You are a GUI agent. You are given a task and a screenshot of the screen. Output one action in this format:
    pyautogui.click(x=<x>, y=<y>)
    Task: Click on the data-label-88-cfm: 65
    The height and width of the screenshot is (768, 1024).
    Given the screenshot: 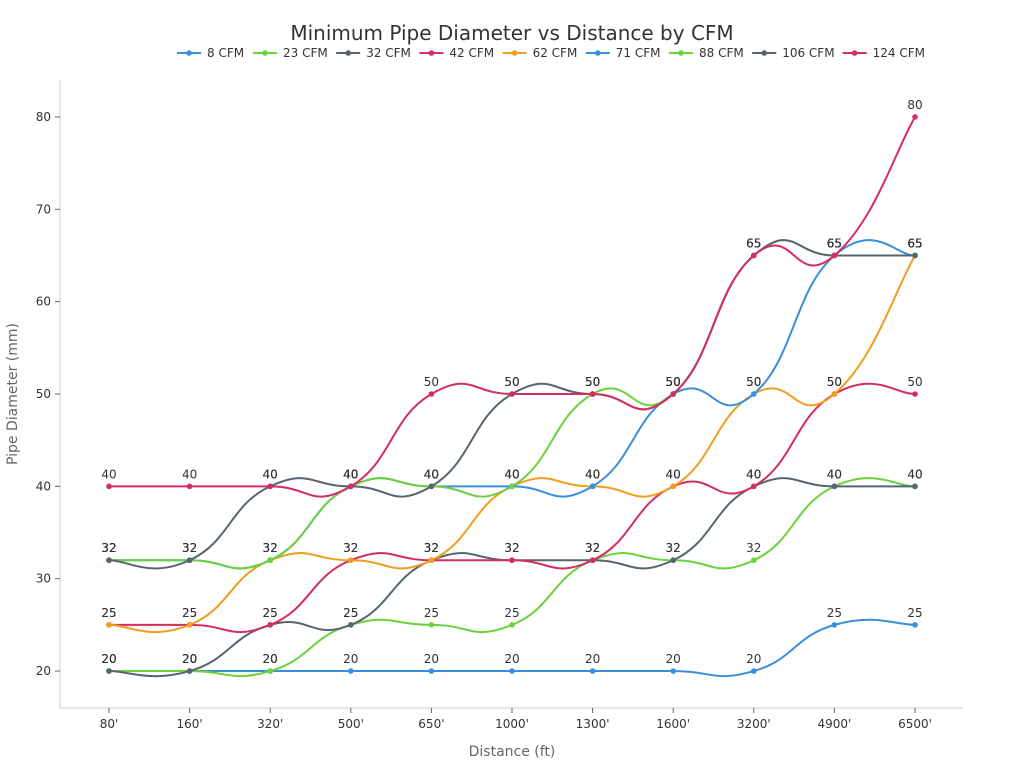 What is the action you would take?
    pyautogui.click(x=914, y=243)
    